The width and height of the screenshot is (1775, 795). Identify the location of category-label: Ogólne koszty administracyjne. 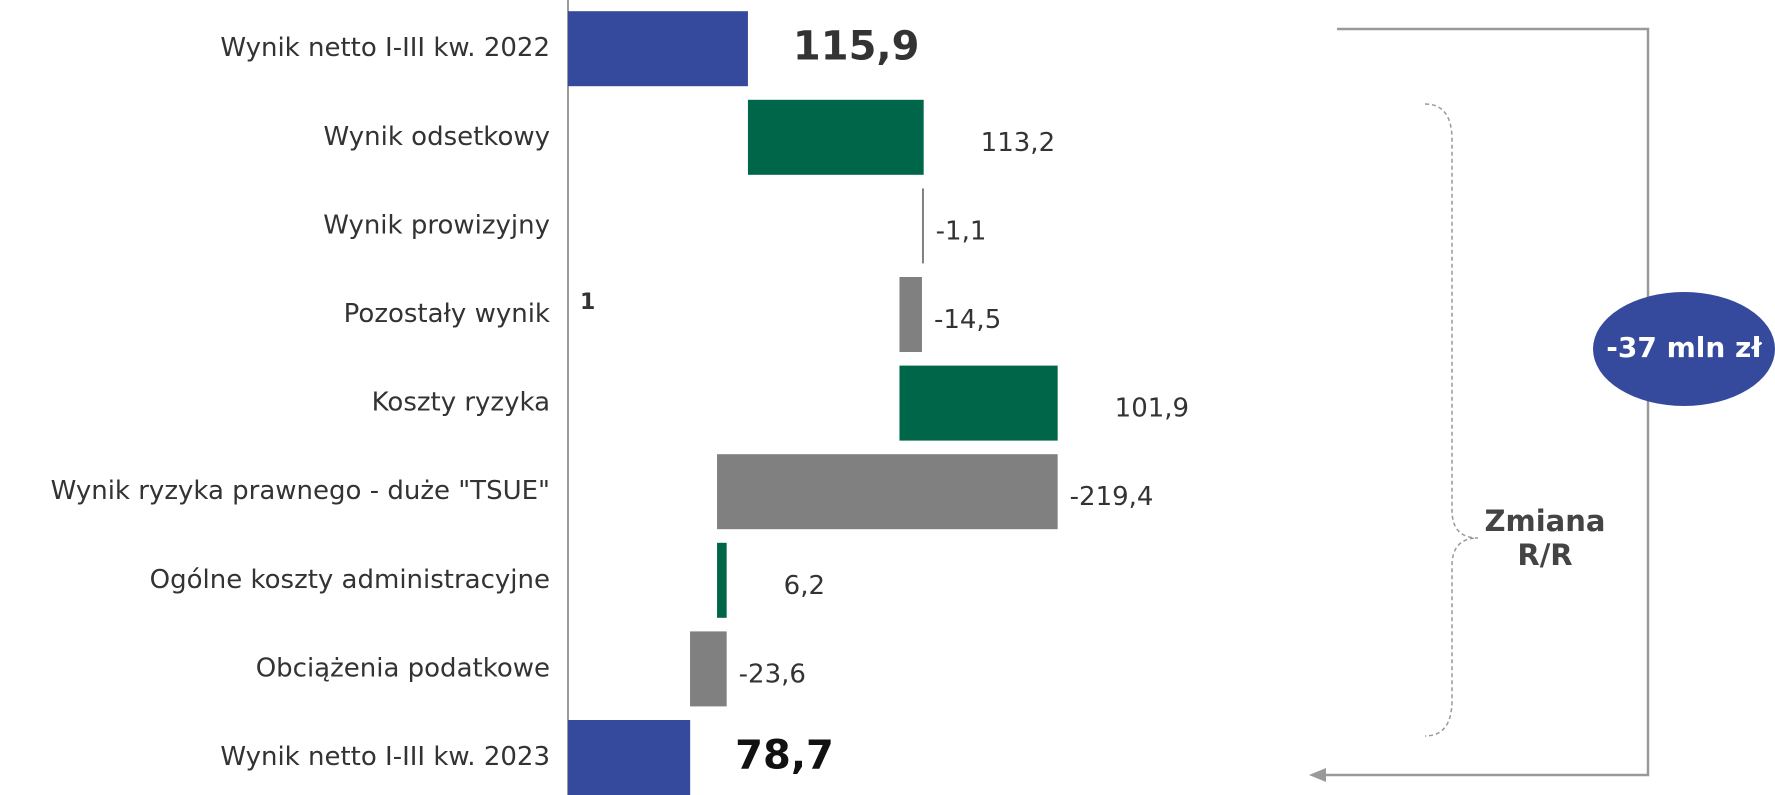
(350, 580).